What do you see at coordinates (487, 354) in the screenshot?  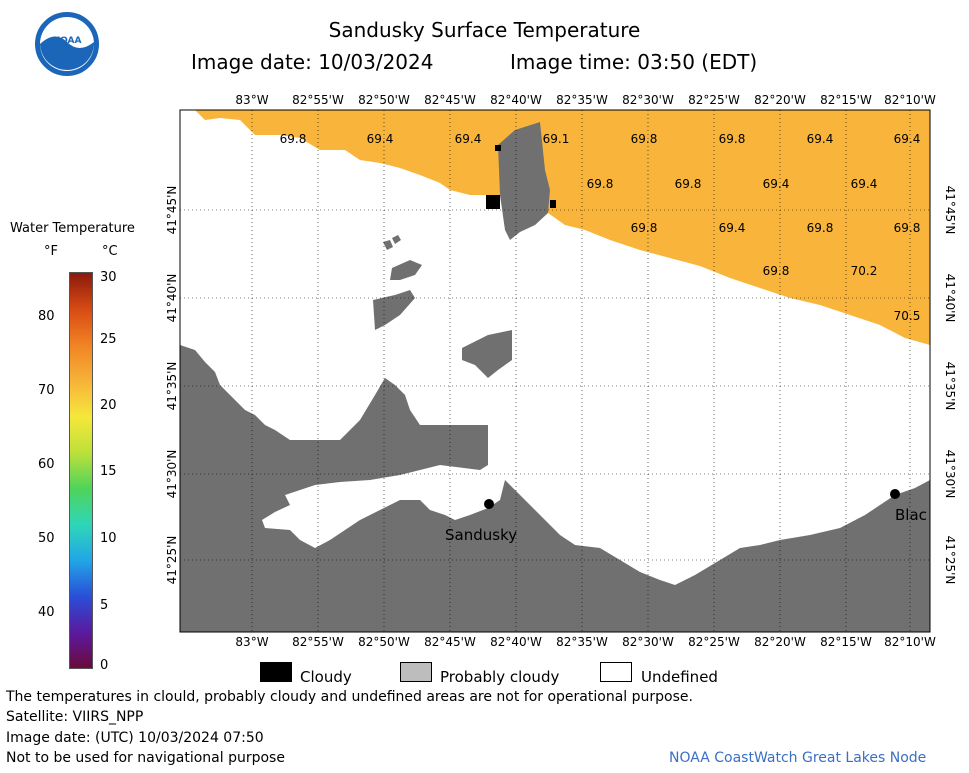 I see `island-johnson` at bounding box center [487, 354].